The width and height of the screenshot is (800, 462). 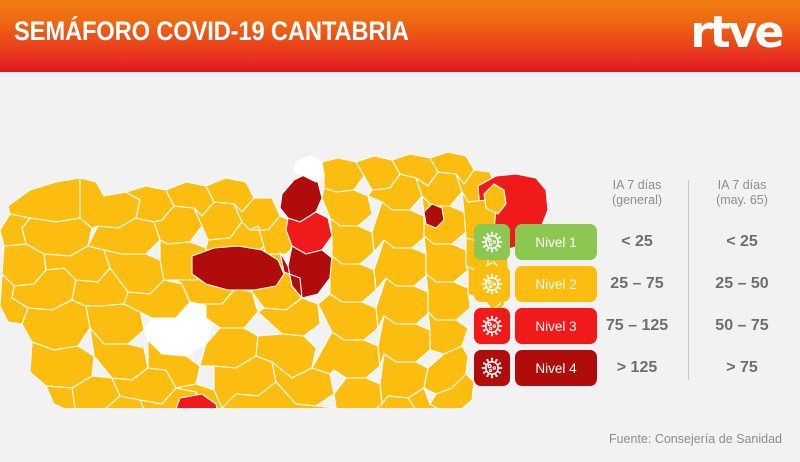 What do you see at coordinates (742, 185) in the screenshot?
I see `legend-col-header-may65-line1: IA 7 días` at bounding box center [742, 185].